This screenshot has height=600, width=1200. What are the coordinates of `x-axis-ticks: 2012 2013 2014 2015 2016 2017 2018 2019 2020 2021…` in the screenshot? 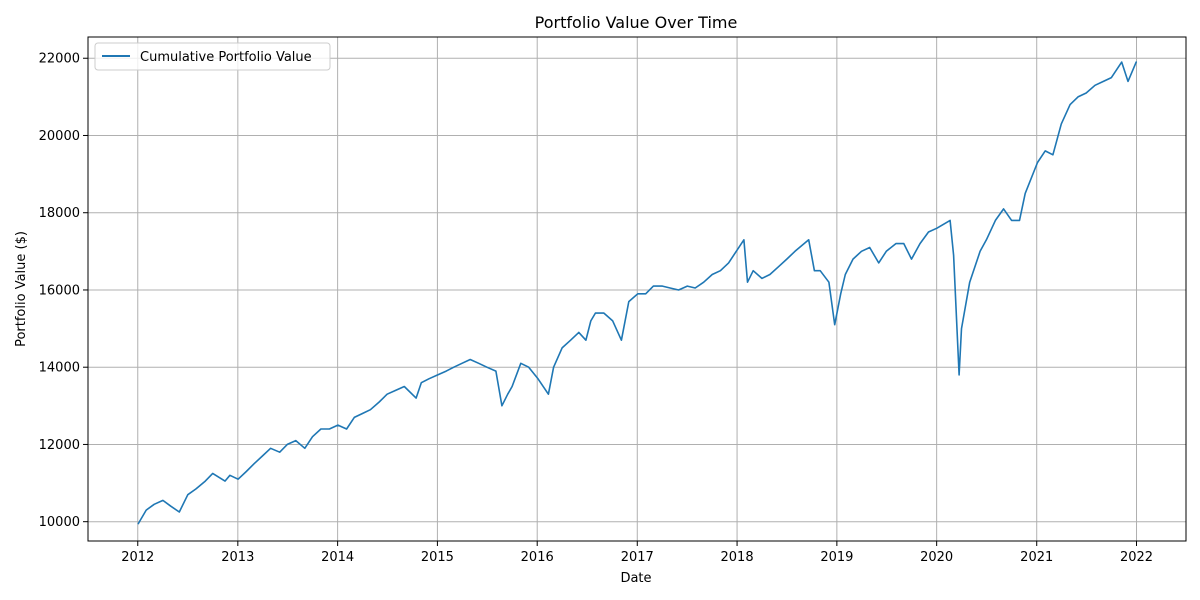 It's located at (637, 553).